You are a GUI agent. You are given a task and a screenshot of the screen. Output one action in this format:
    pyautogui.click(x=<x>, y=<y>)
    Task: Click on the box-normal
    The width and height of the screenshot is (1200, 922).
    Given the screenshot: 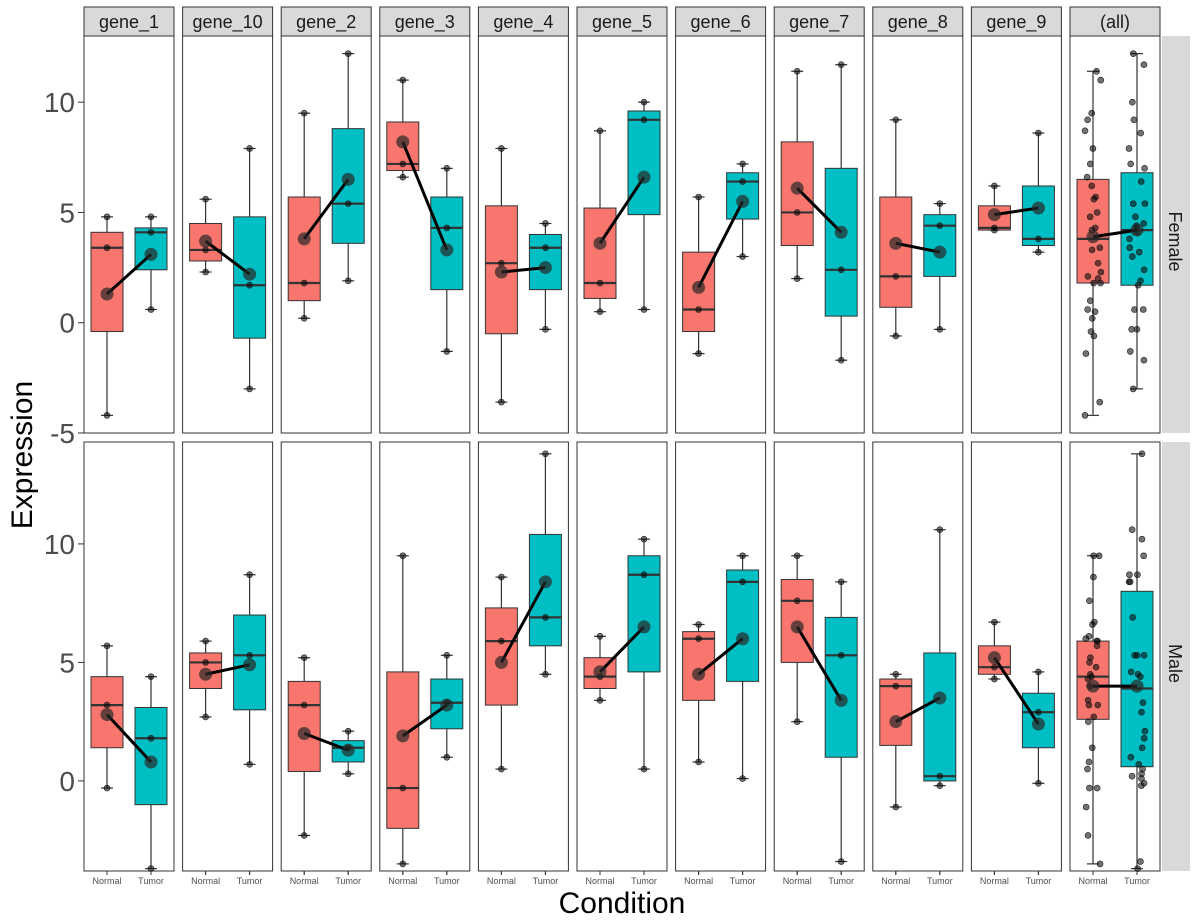 What is the action you would take?
    pyautogui.click(x=896, y=712)
    